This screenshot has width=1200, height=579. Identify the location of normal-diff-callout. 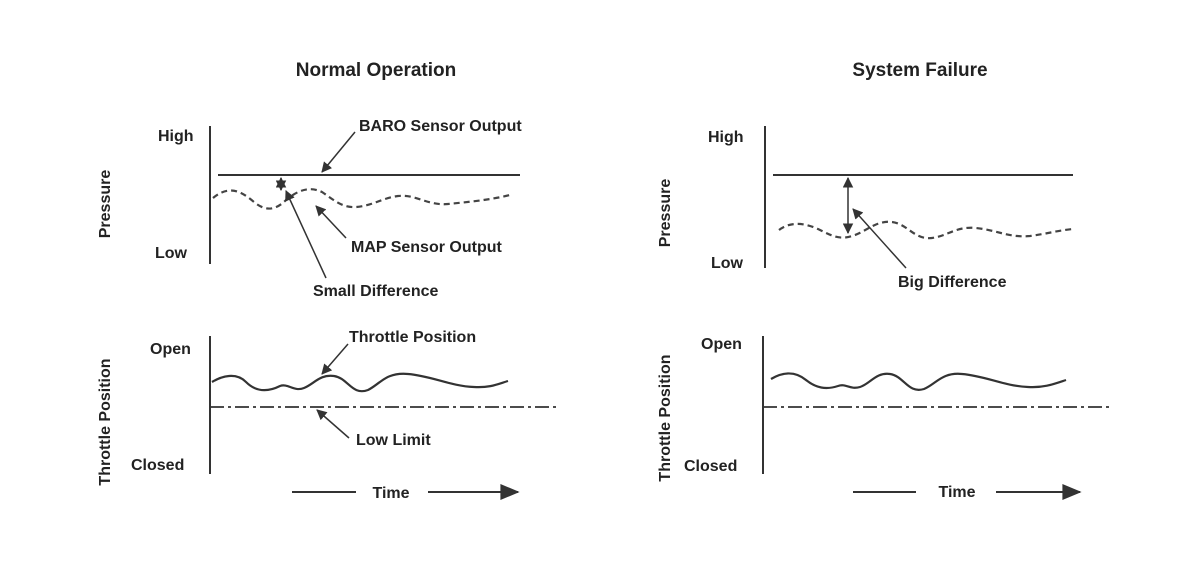
(306, 234).